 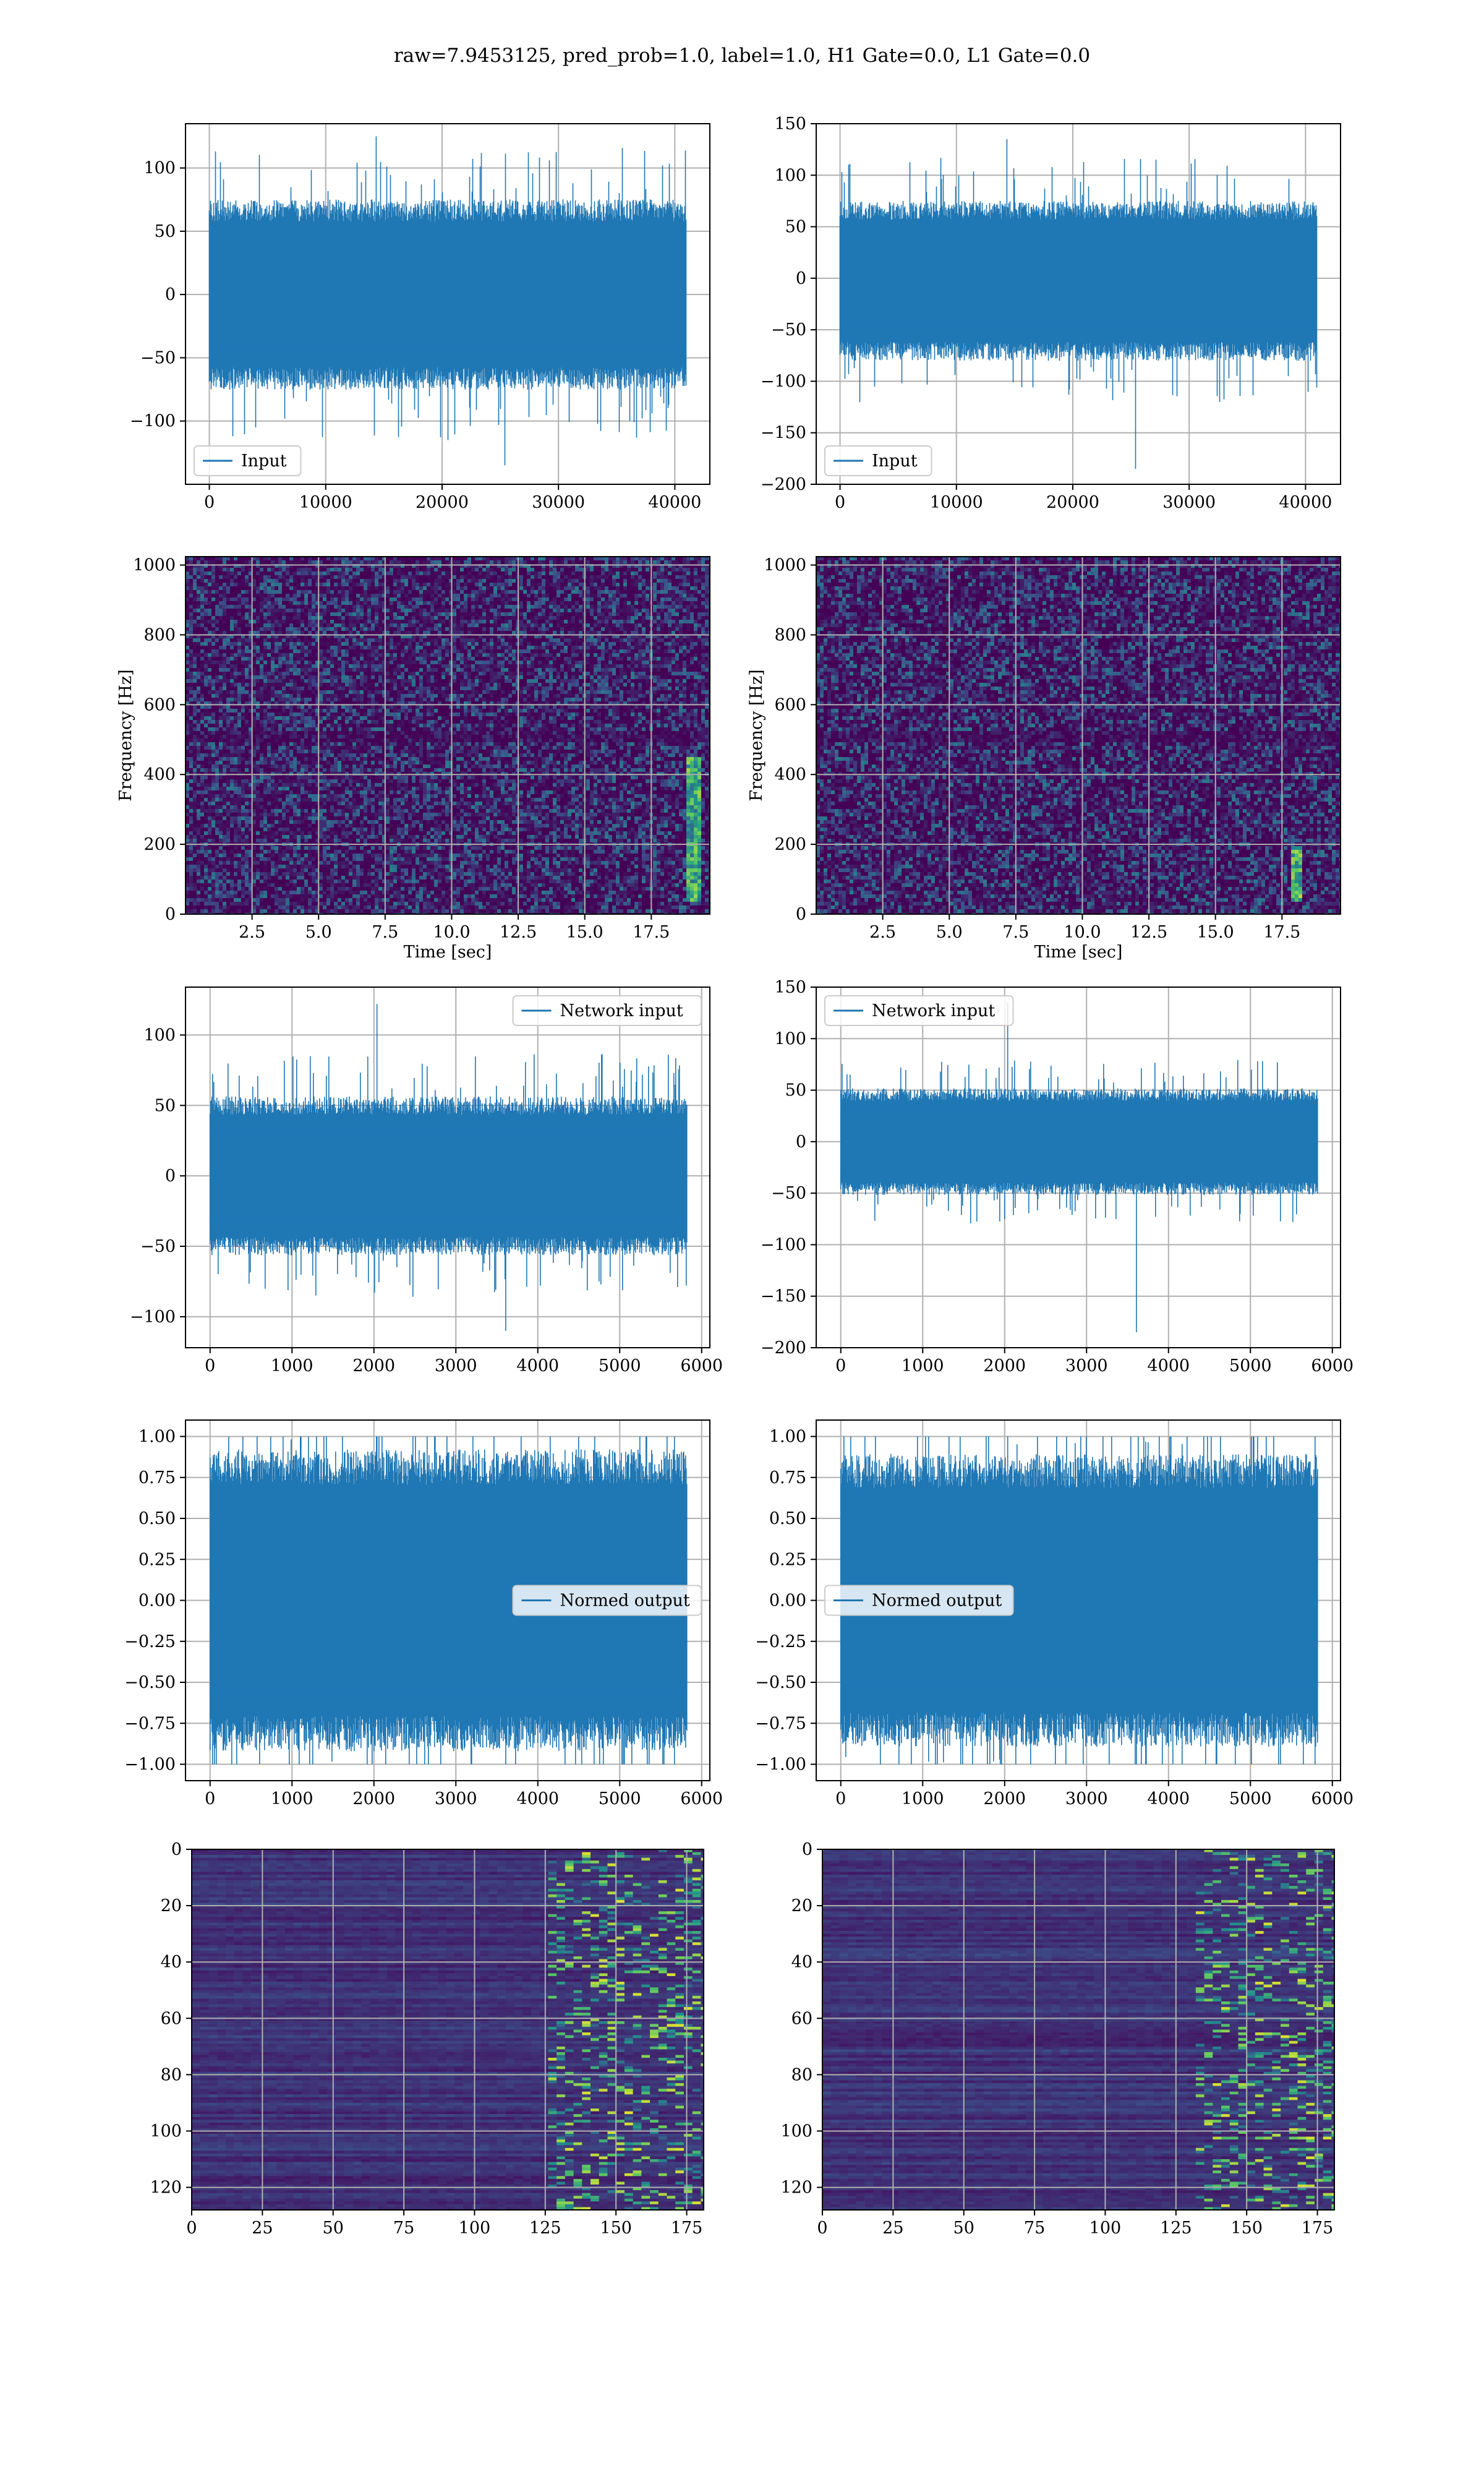 I want to click on y-tick-label: 50, so click(x=795, y=228).